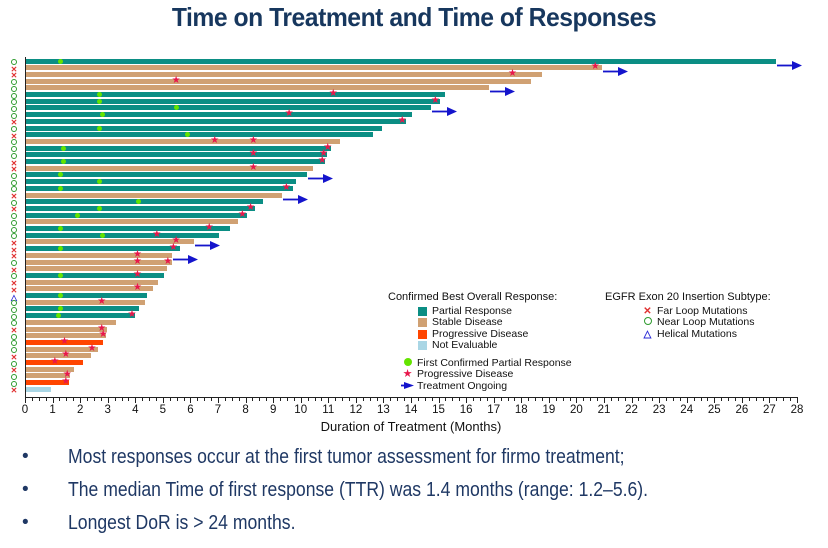  Describe the element at coordinates (486, 363) in the screenshot. I see `legend-marker-dot: First Confirmed Partial Response` at that location.